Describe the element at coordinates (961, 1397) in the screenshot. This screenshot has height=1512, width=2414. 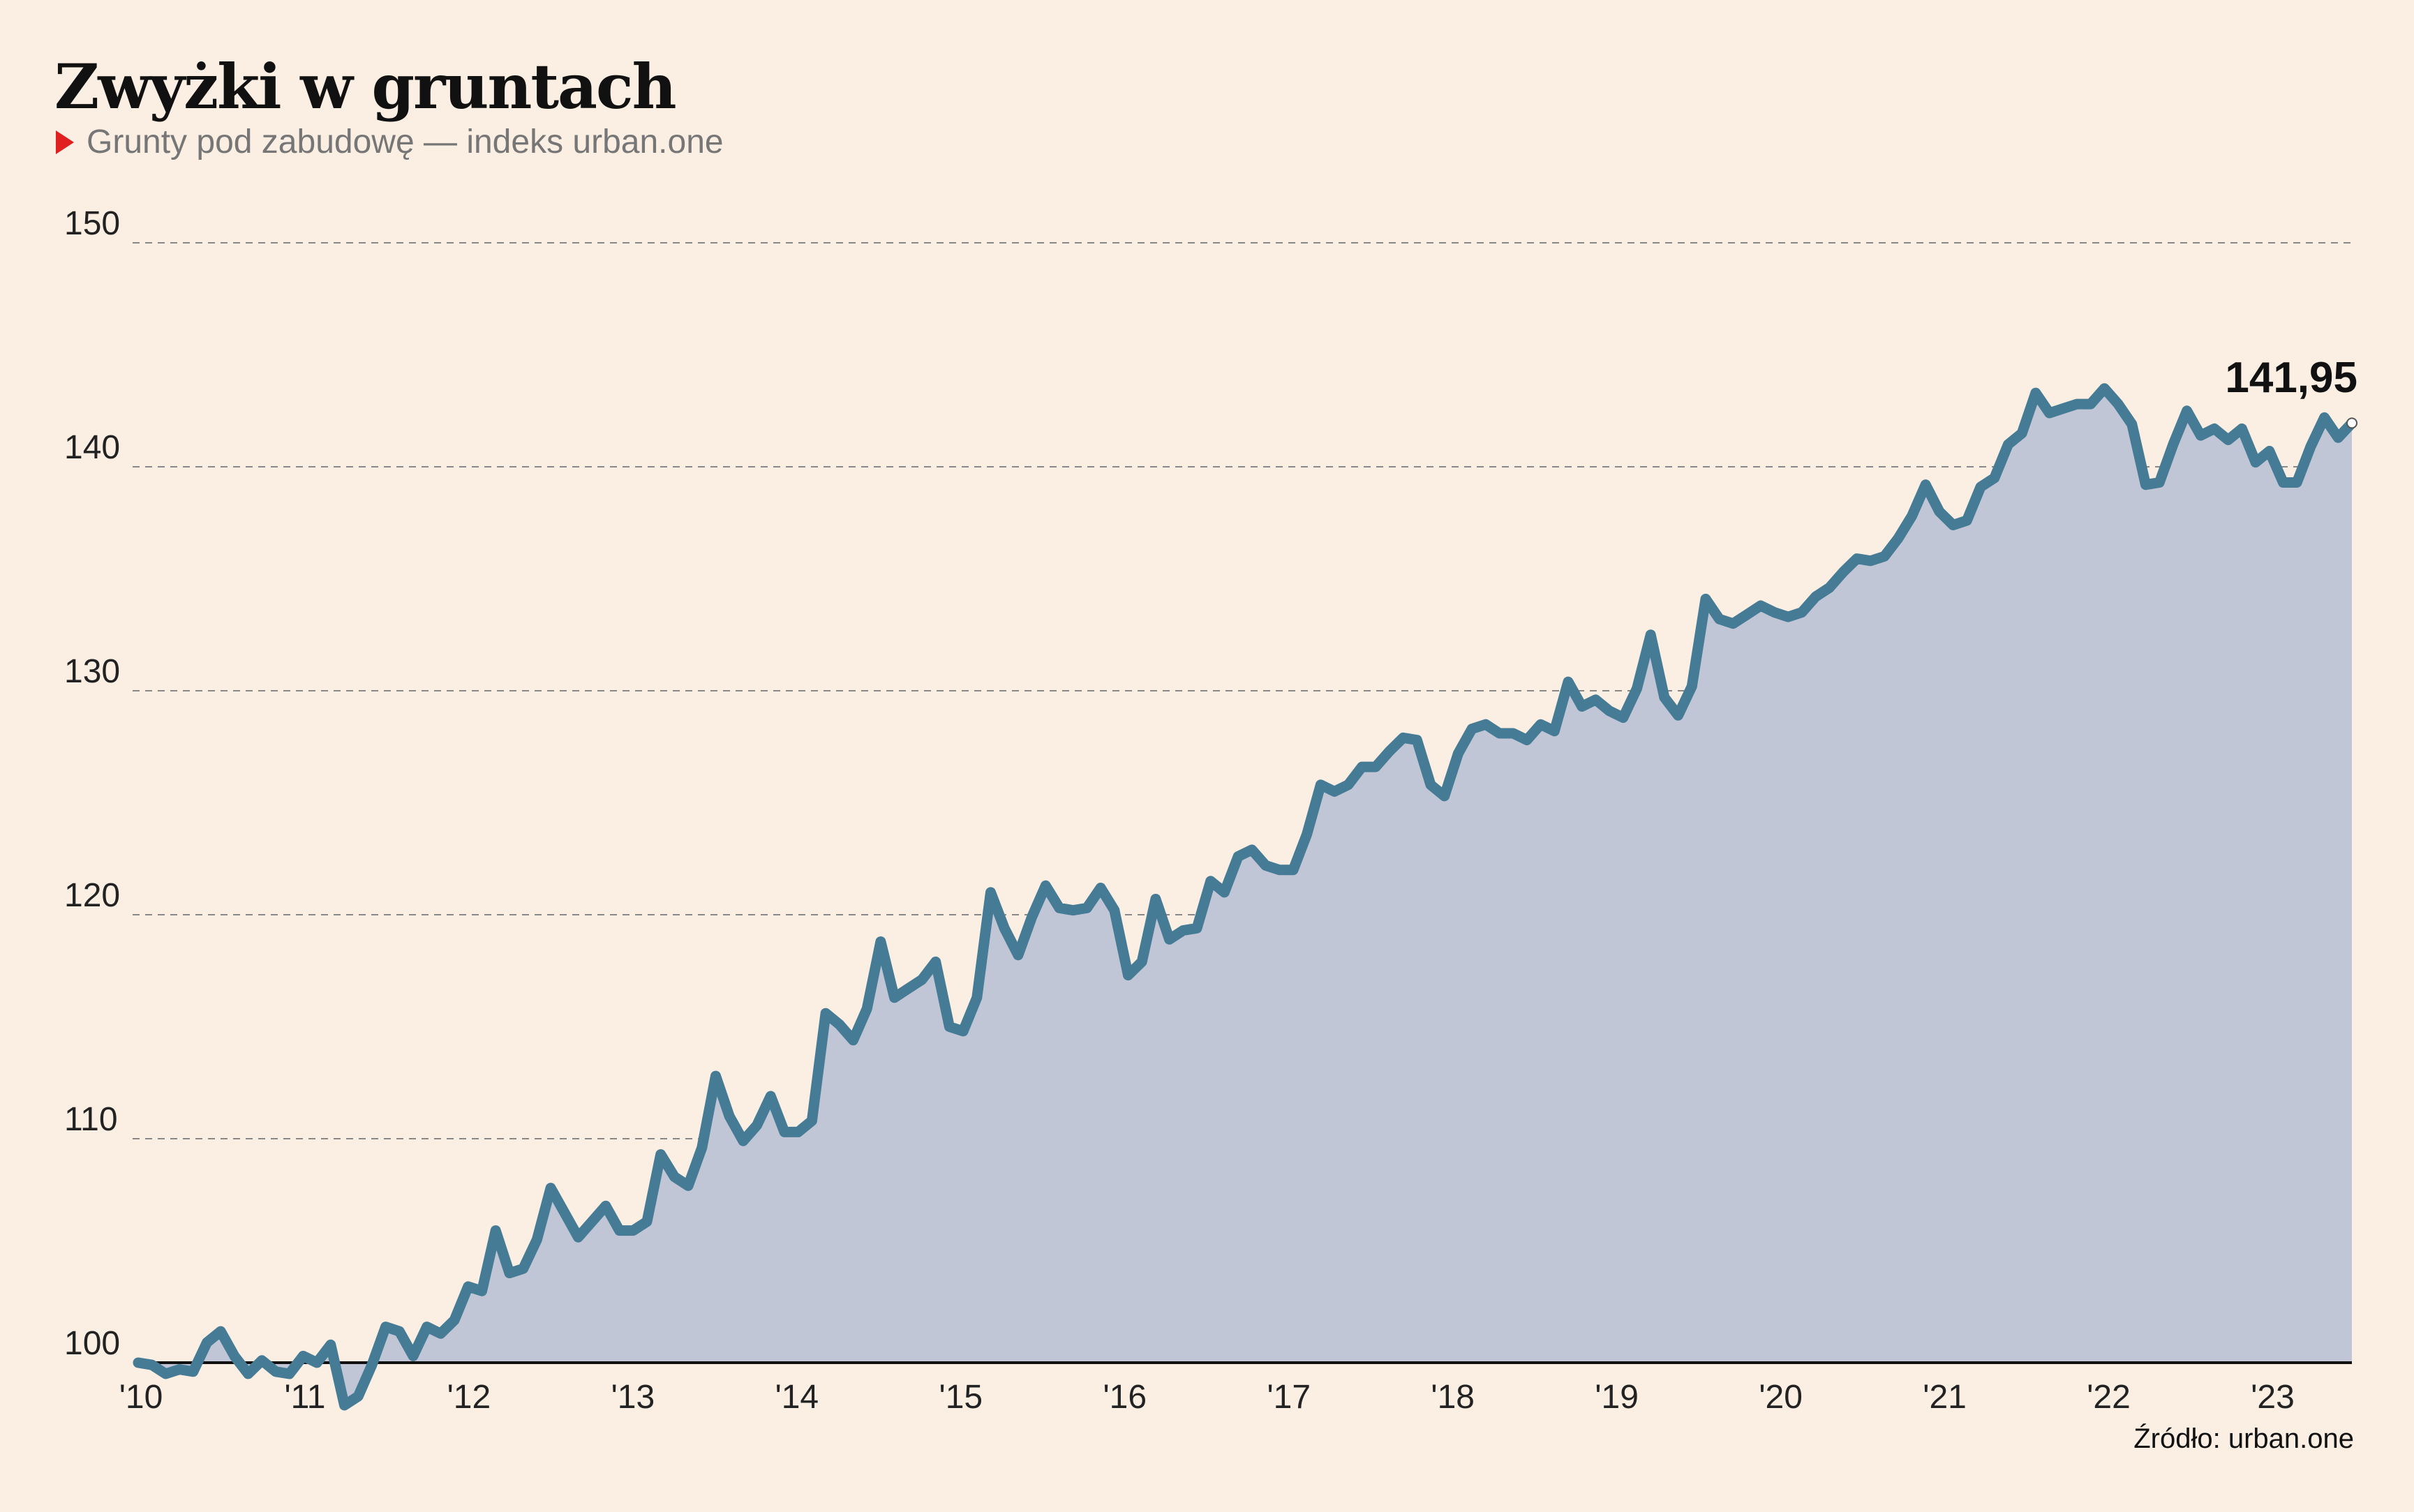
I see `x-tick-label: '15` at that location.